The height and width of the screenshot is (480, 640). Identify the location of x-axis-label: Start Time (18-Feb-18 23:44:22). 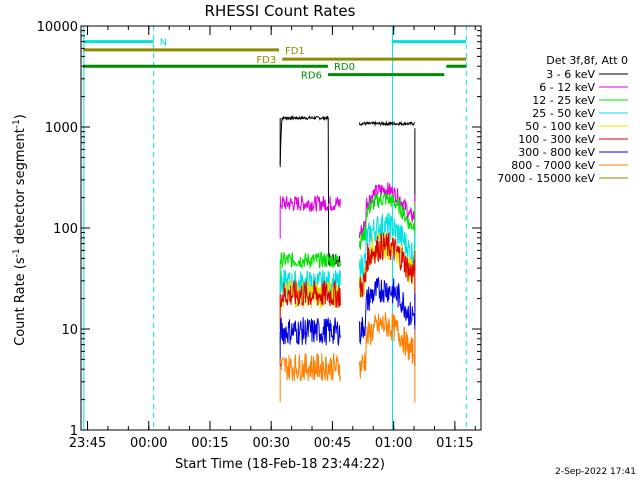
(280, 464).